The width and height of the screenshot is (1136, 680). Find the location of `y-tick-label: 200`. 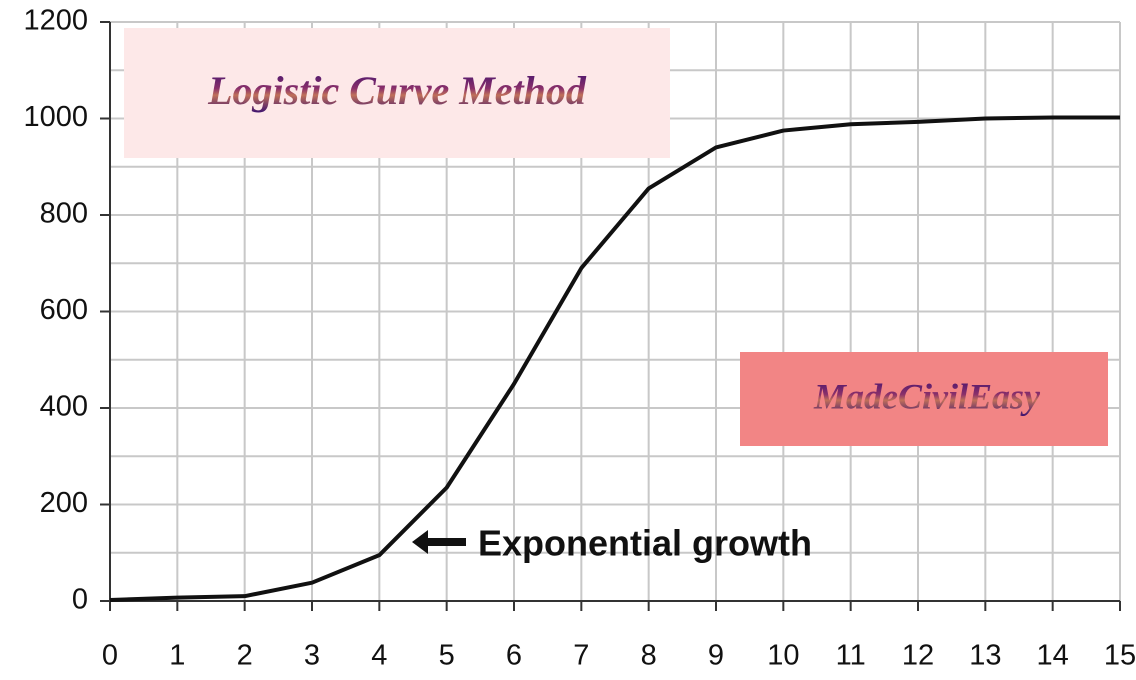

y-tick-label: 200 is located at coordinates (64, 503).